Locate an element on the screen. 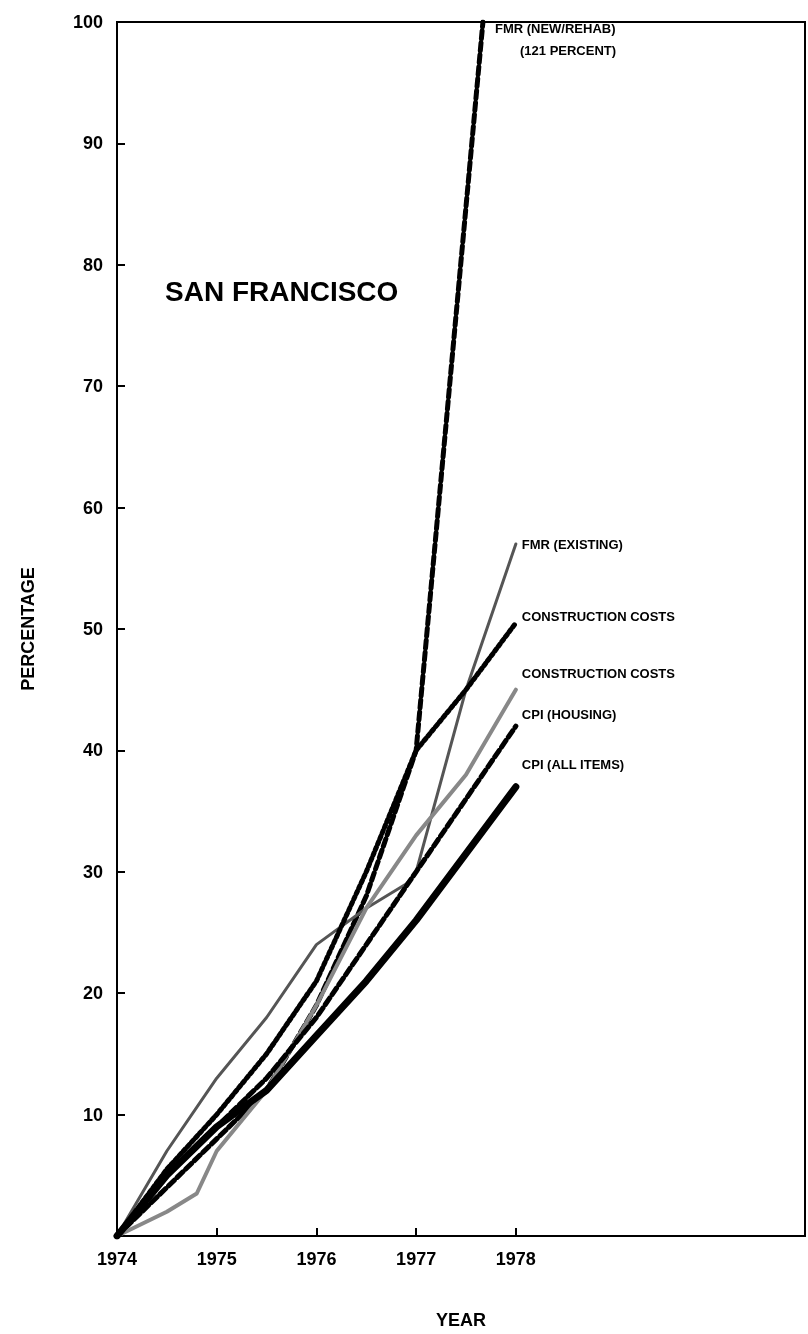 This screenshot has width=808, height=1334. y-tick-label: 50 is located at coordinates (92, 629).